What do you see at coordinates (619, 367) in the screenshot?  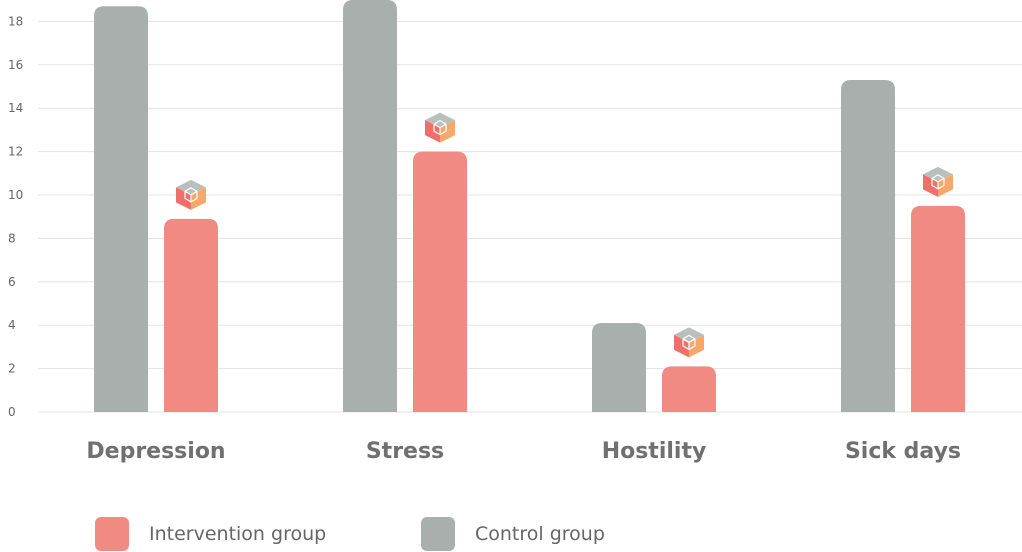 I see `bar-control-hostility` at bounding box center [619, 367].